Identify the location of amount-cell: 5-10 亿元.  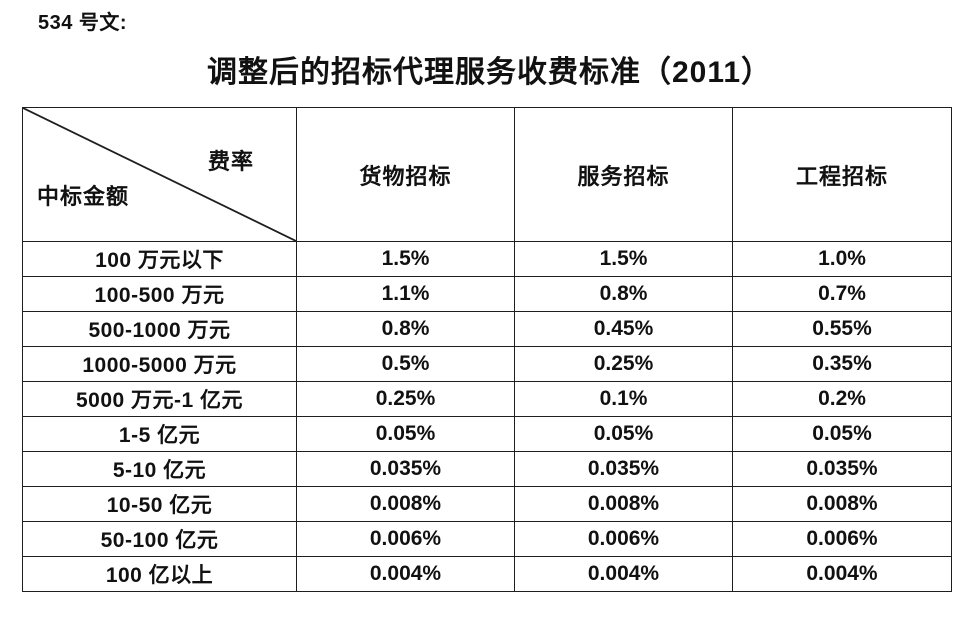
(159, 469).